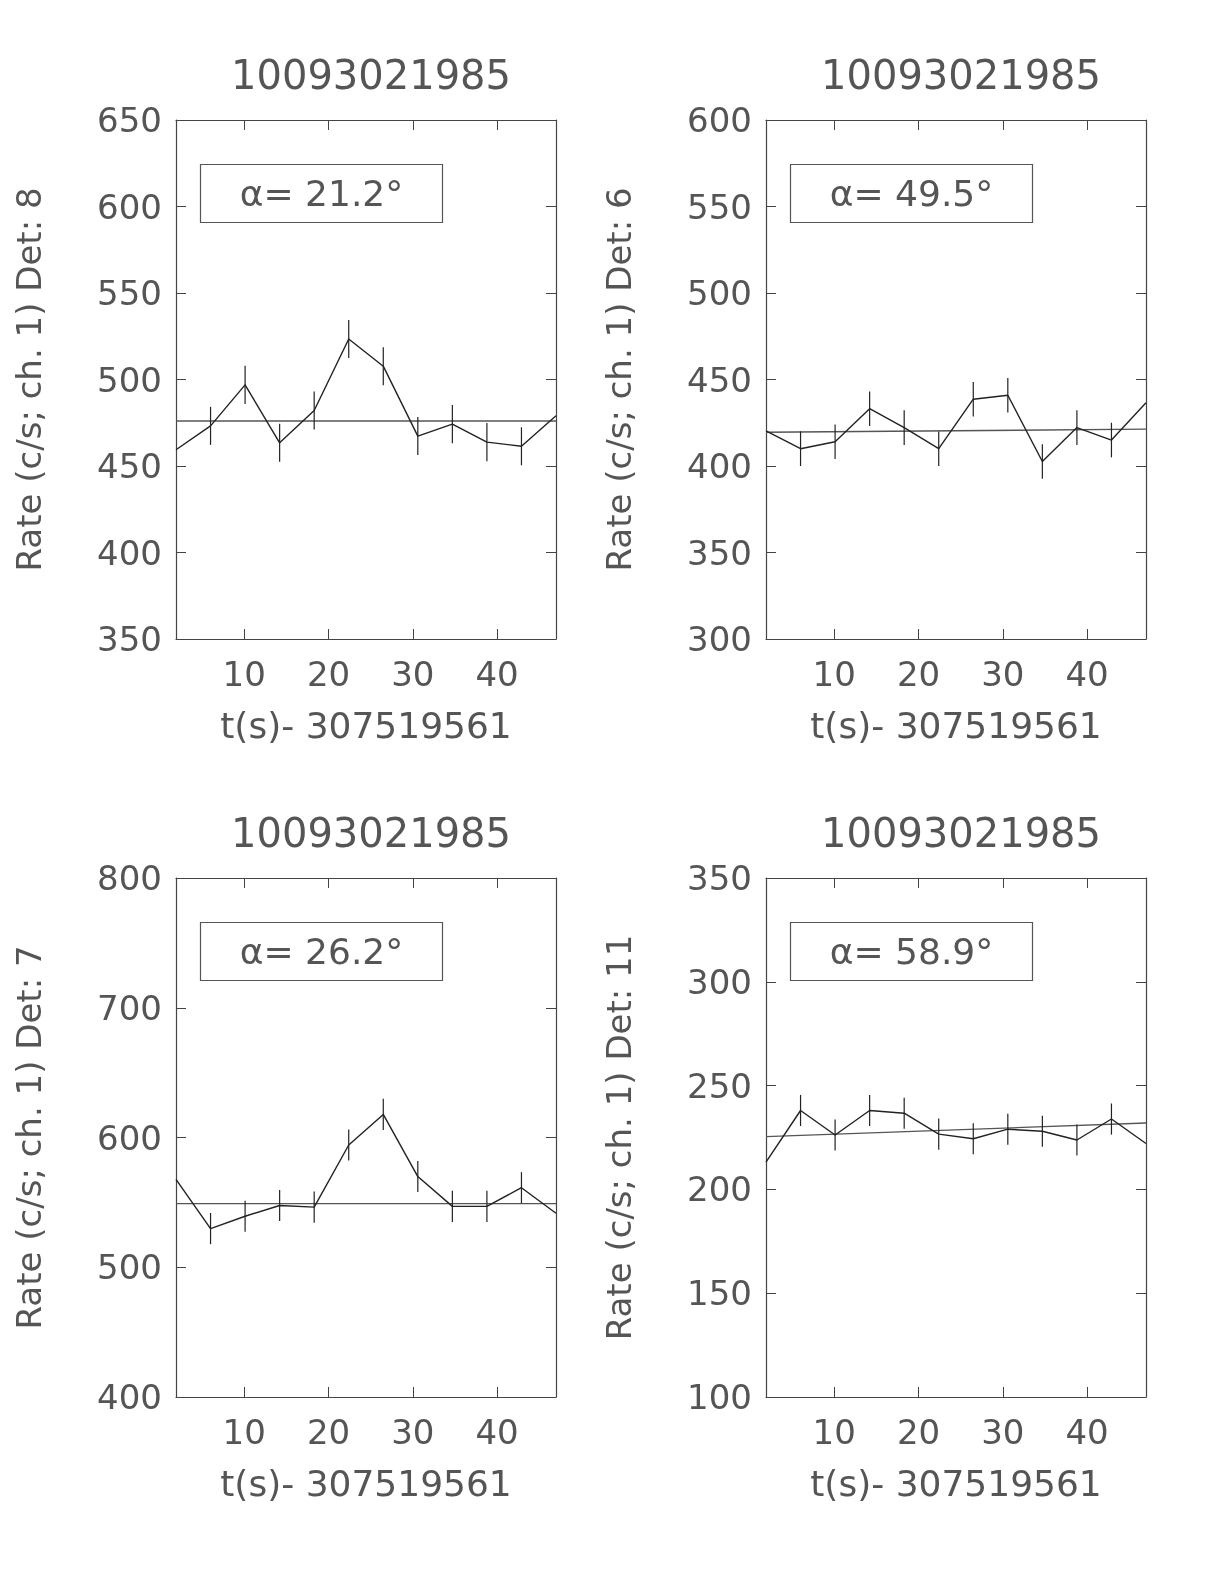 Image resolution: width=1224 pixels, height=1584 pixels. What do you see at coordinates (619, 379) in the screenshot?
I see `y-axis-title: Rate (c/s; ch. 1) Det: 6` at bounding box center [619, 379].